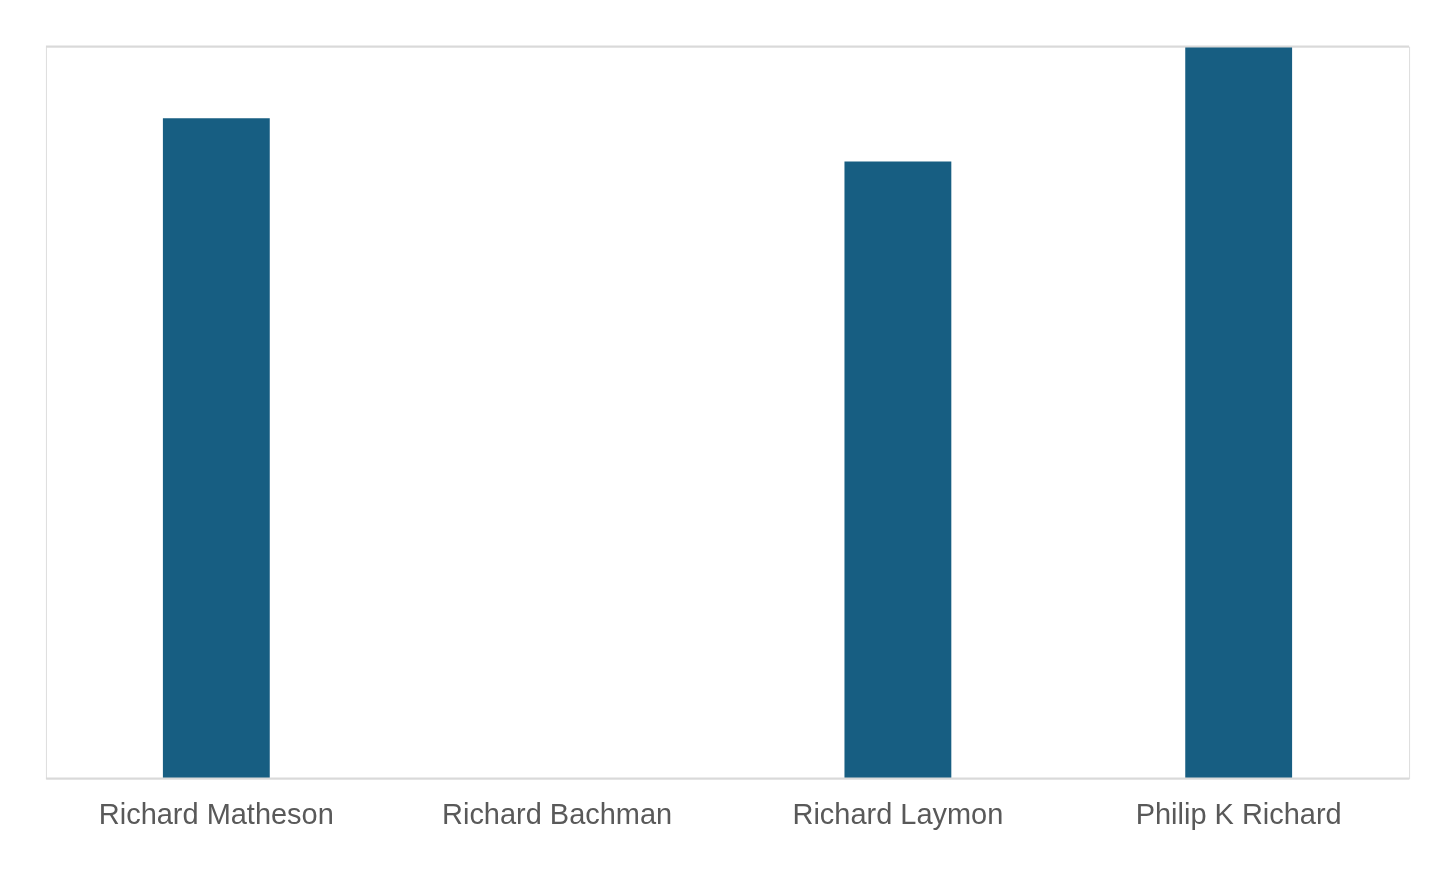 This screenshot has width=1456, height=875. I want to click on x-tick-label: Richard Matheson, so click(216, 813).